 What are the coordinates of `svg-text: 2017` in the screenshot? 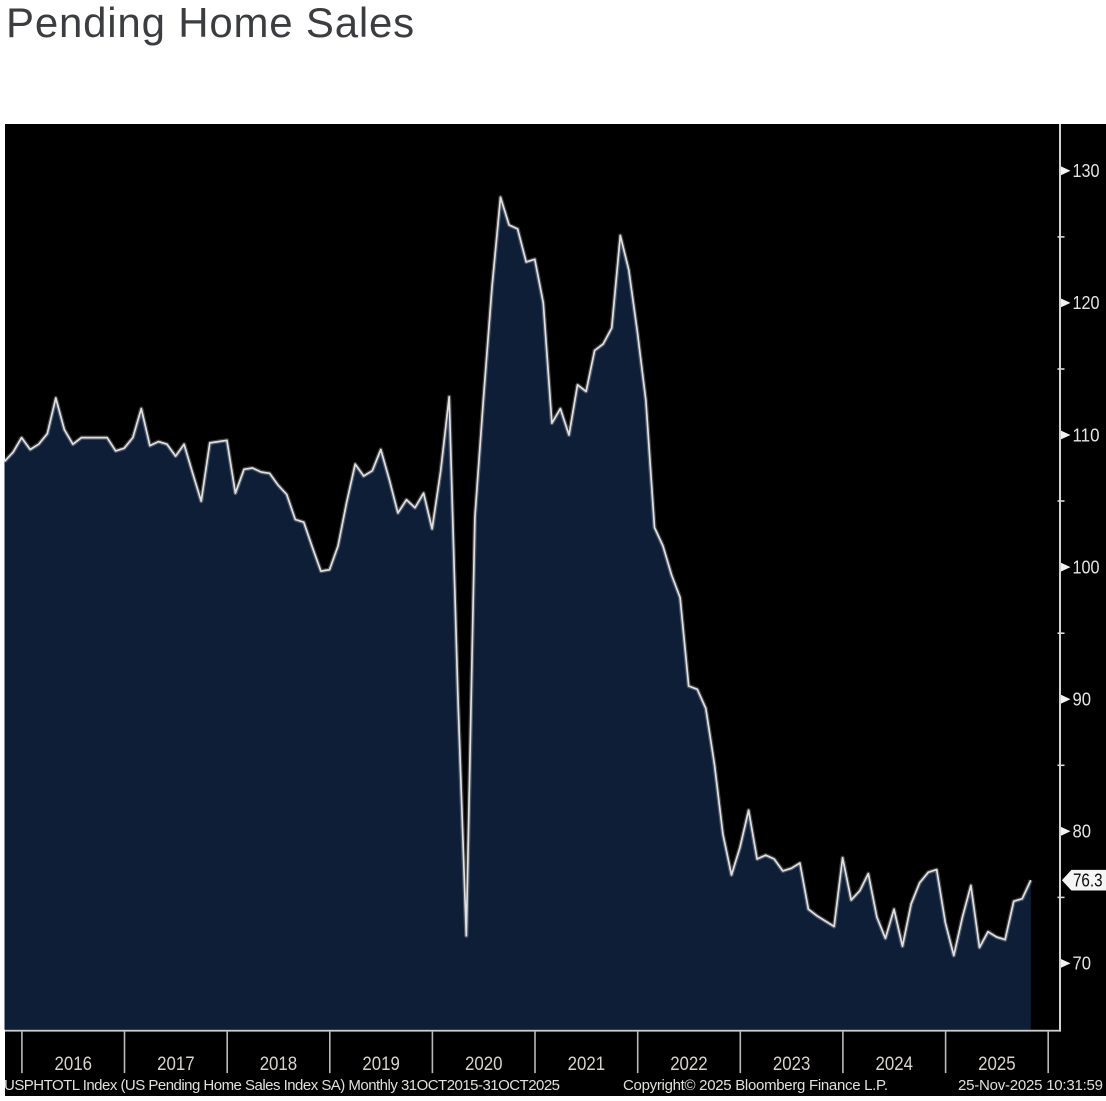 It's located at (176, 1064).